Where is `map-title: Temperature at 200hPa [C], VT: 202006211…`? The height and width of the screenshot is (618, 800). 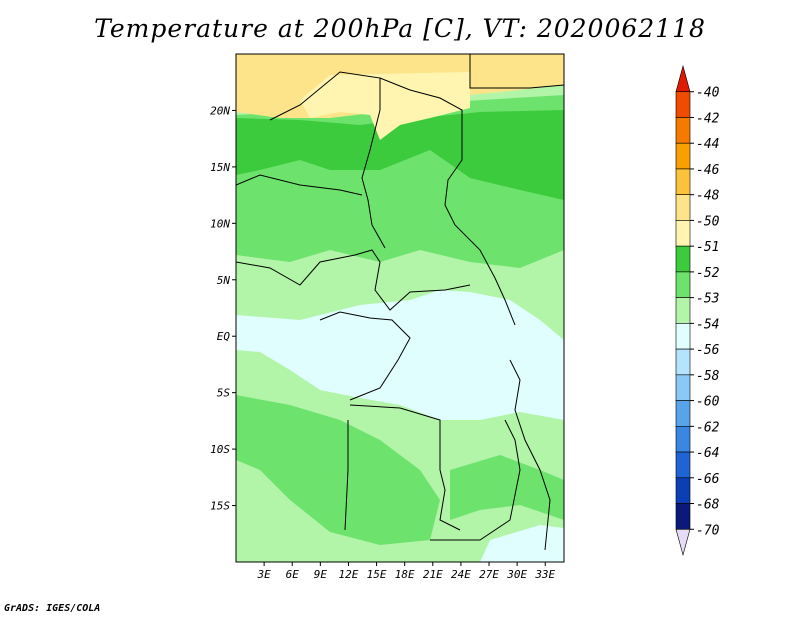
map-title: Temperature at 200hPa [C], VT: 202006211… is located at coordinates (400, 28).